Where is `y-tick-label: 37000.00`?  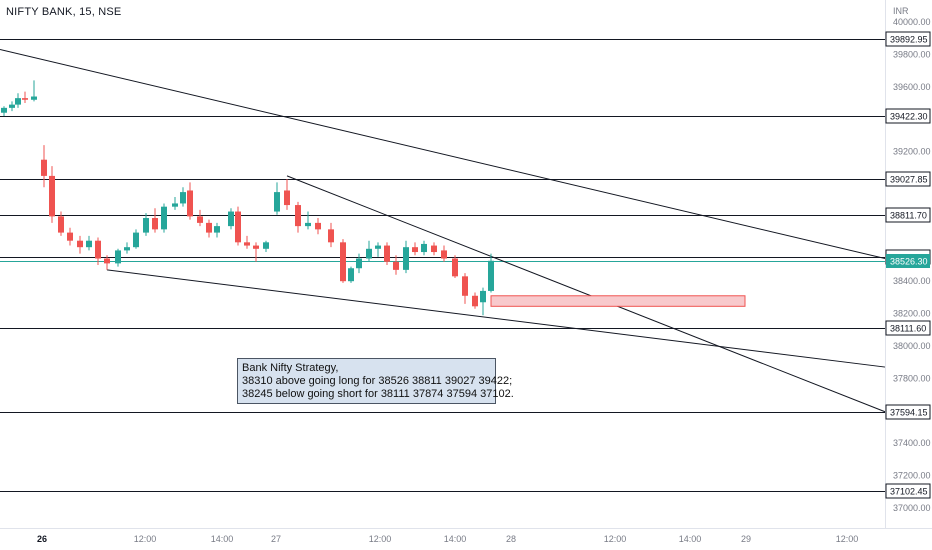 y-tick-label: 37000.00 is located at coordinates (912, 508).